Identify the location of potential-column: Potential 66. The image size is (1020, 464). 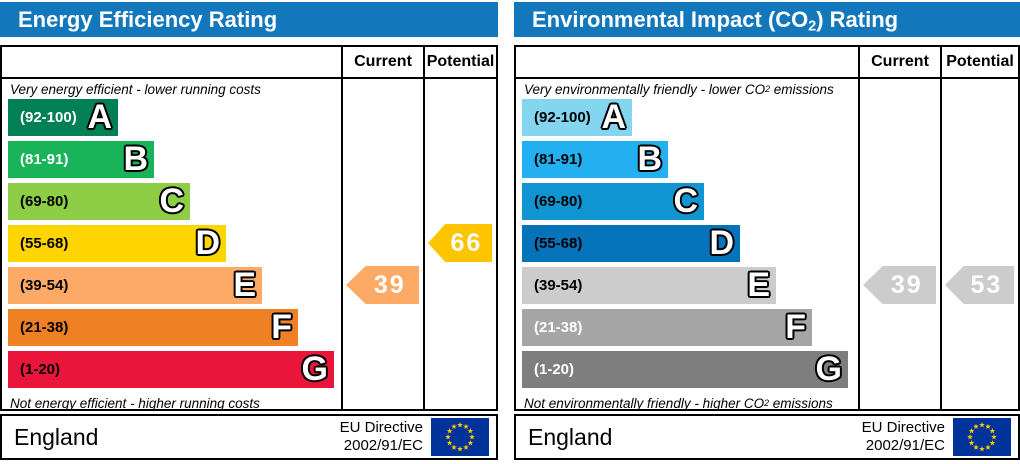
(459, 228).